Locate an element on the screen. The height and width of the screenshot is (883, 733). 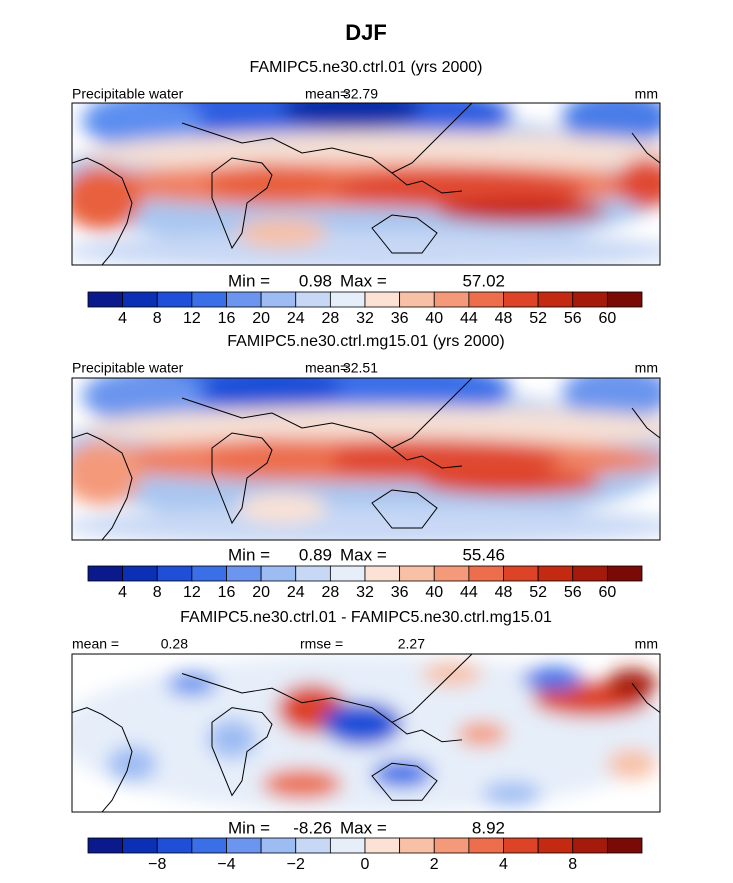
colorbar-tick-label: 48 is located at coordinates (504, 592).